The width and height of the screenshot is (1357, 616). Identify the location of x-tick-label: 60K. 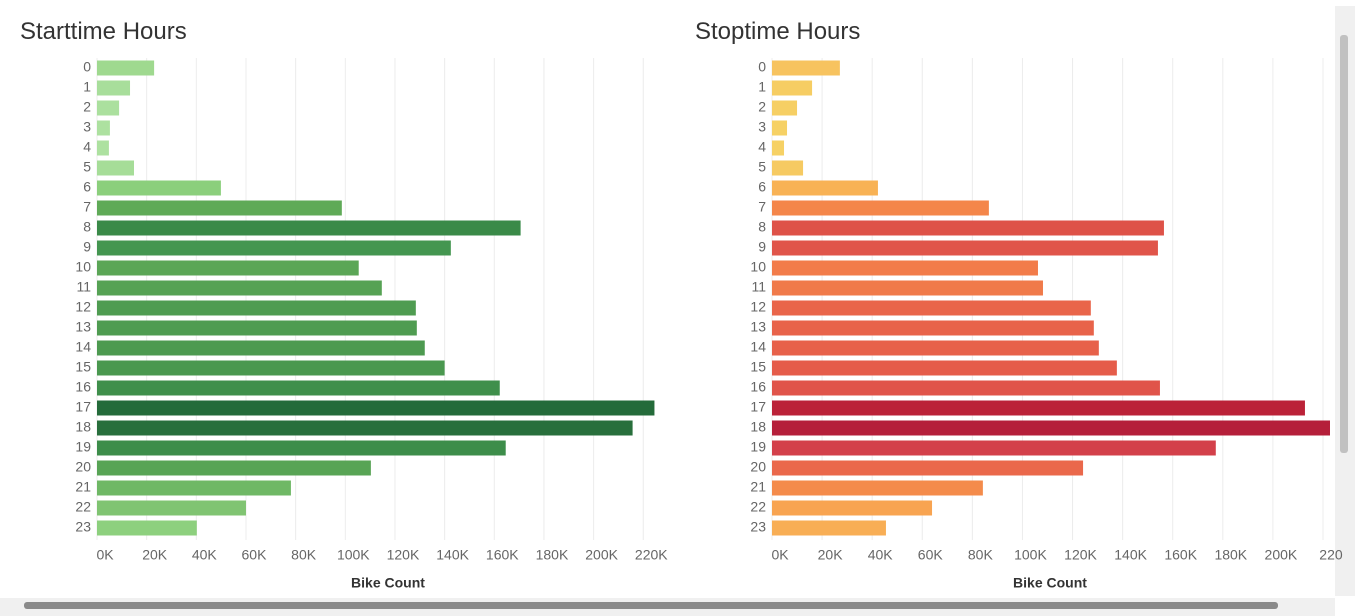
(255, 555).